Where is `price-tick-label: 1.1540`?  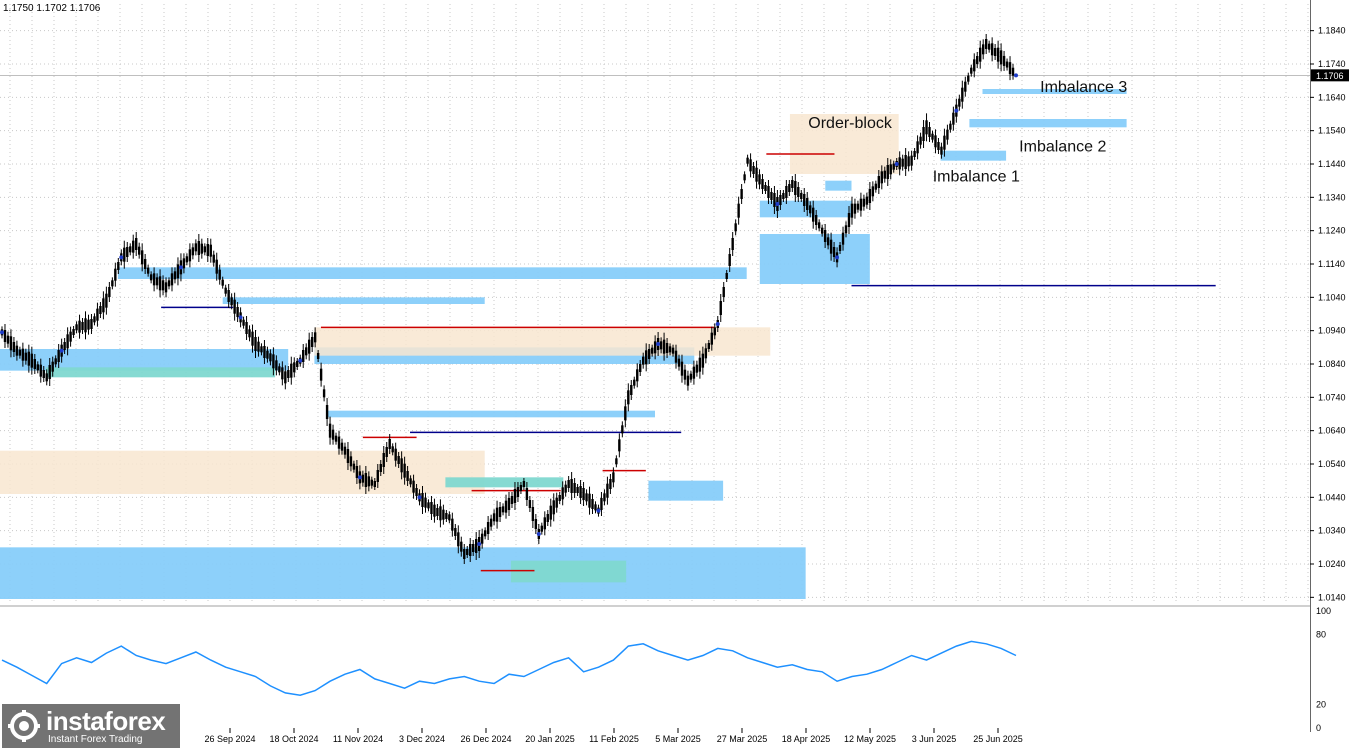
price-tick-label: 1.1540 is located at coordinates (1332, 131).